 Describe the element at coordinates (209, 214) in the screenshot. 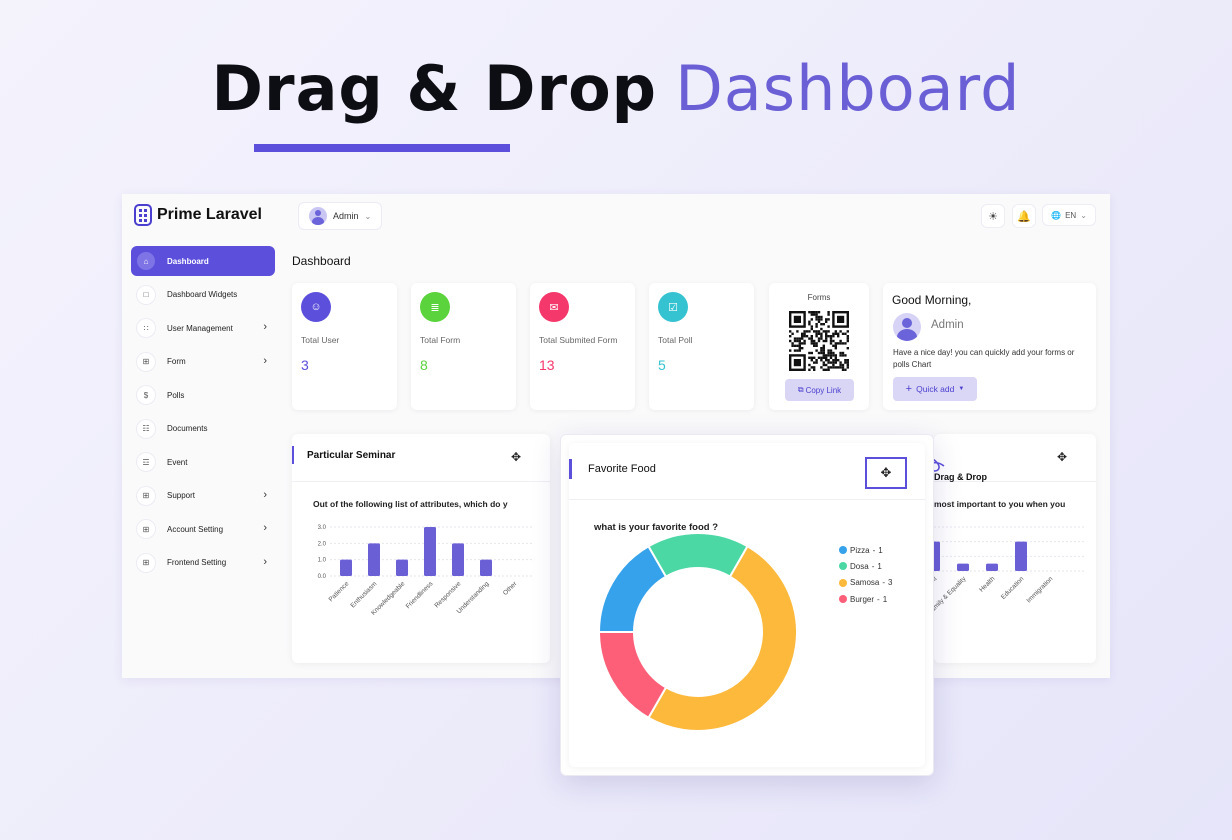

I see `brand-name: Prime Laravel` at that location.